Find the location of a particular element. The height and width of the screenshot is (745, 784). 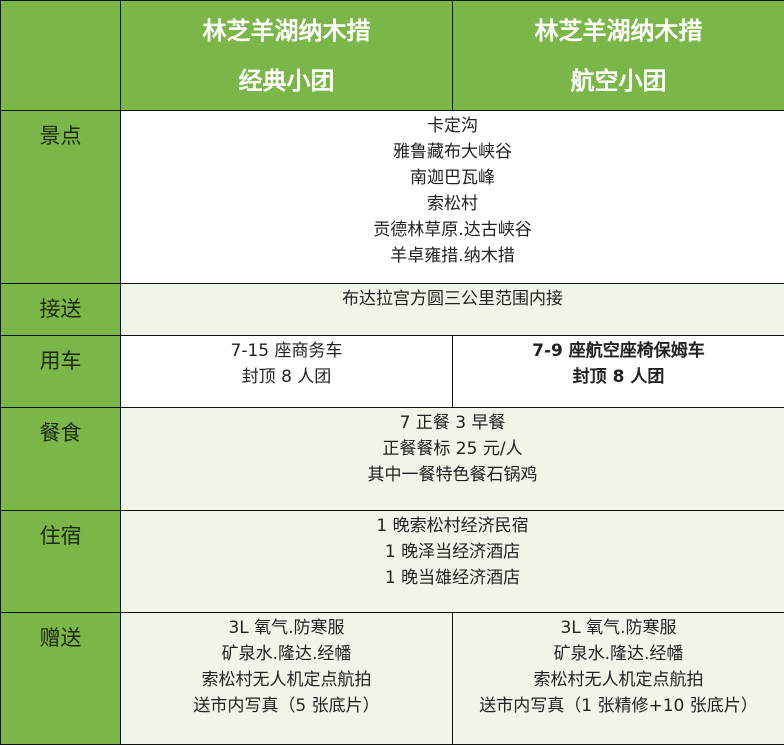

list-item: 其中一餐特色餐石锅鸡 is located at coordinates (452, 475).